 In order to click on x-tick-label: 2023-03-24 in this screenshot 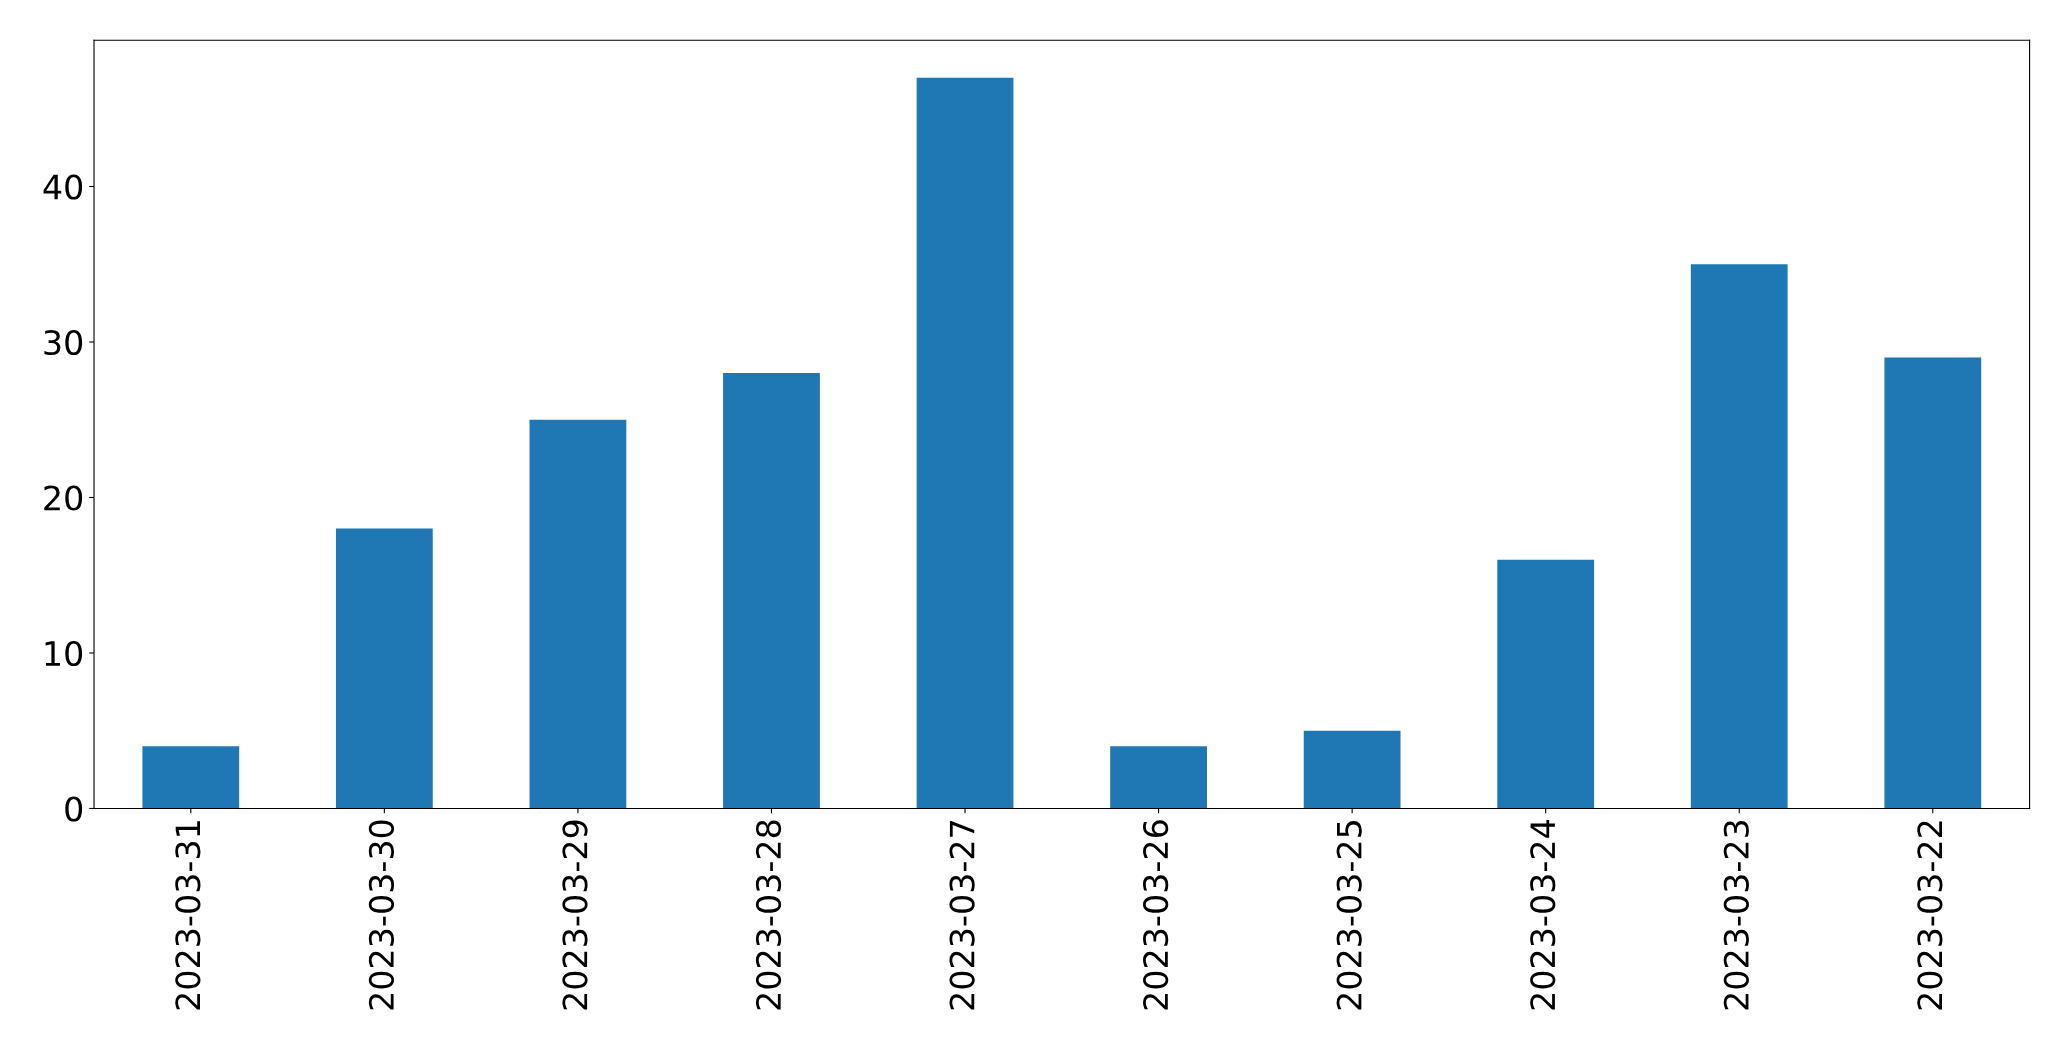, I will do `click(1543, 915)`.